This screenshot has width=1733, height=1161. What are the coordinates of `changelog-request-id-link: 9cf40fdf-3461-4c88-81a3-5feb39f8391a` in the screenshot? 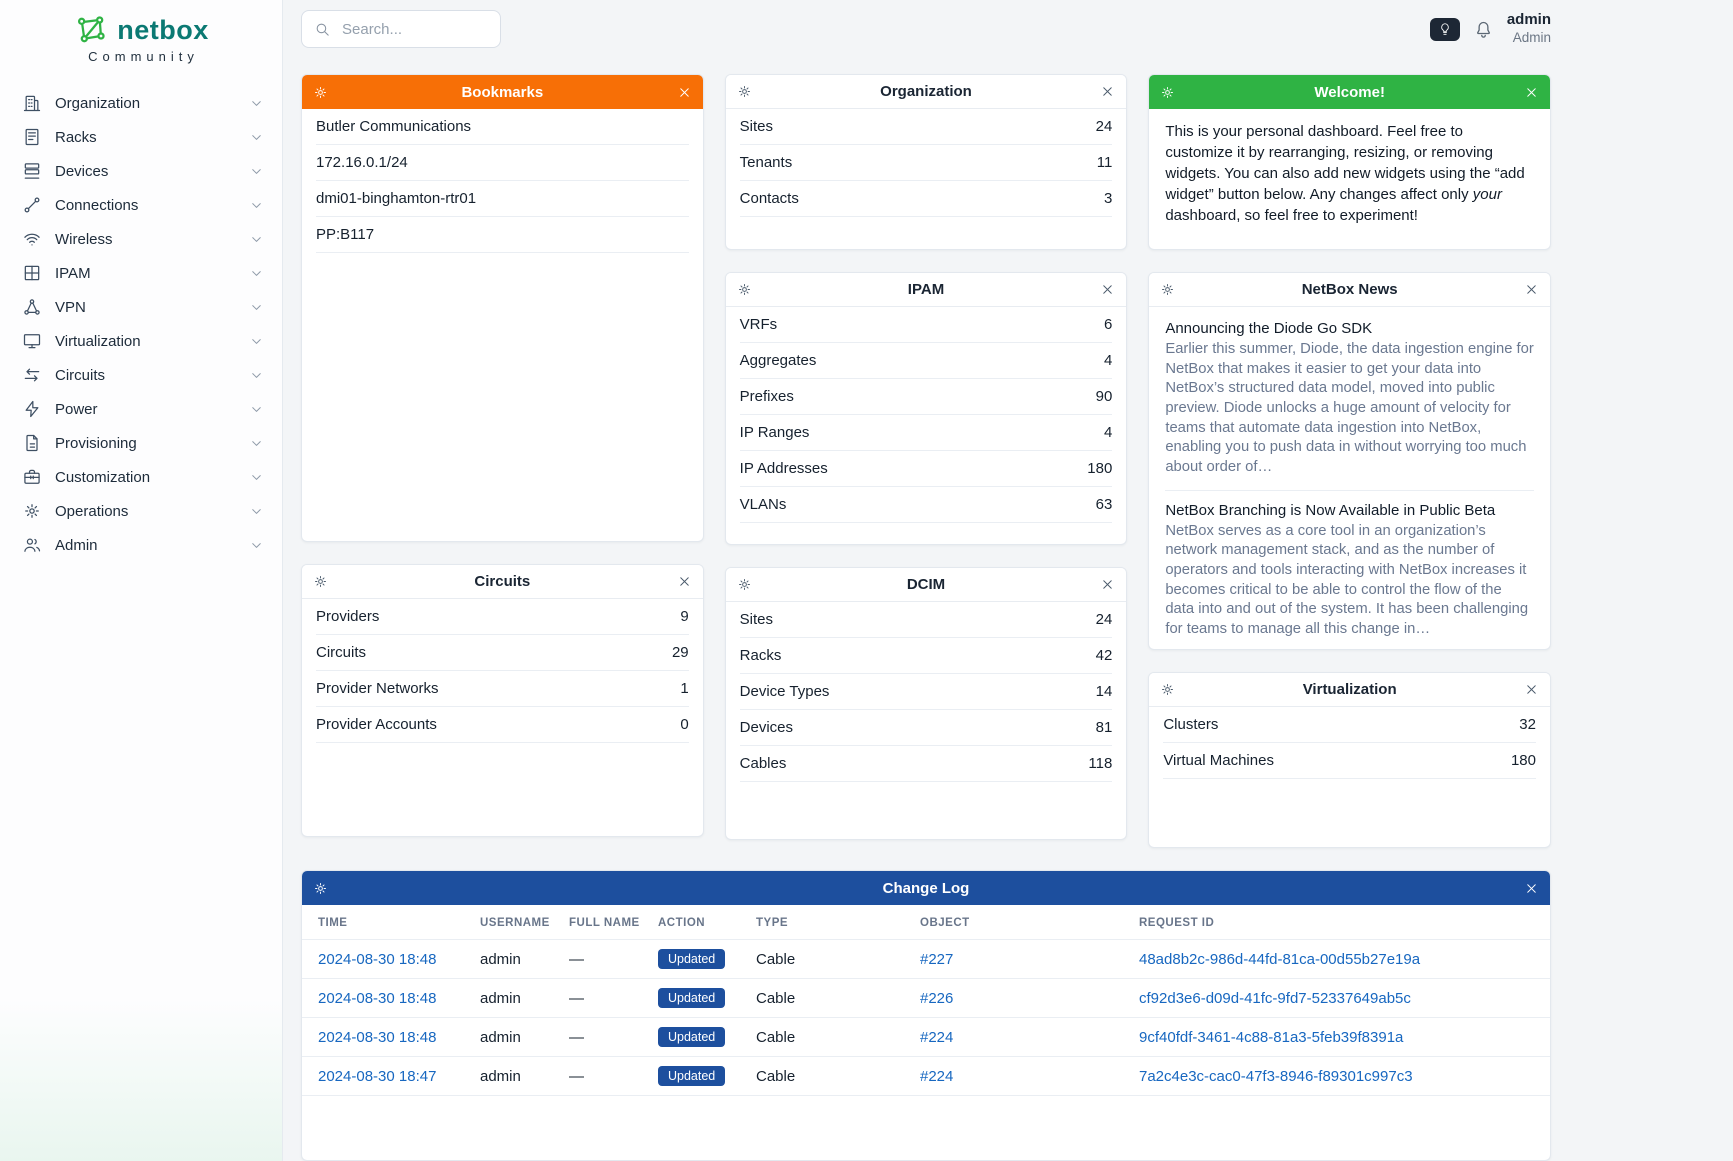 It's located at (1271, 1037).